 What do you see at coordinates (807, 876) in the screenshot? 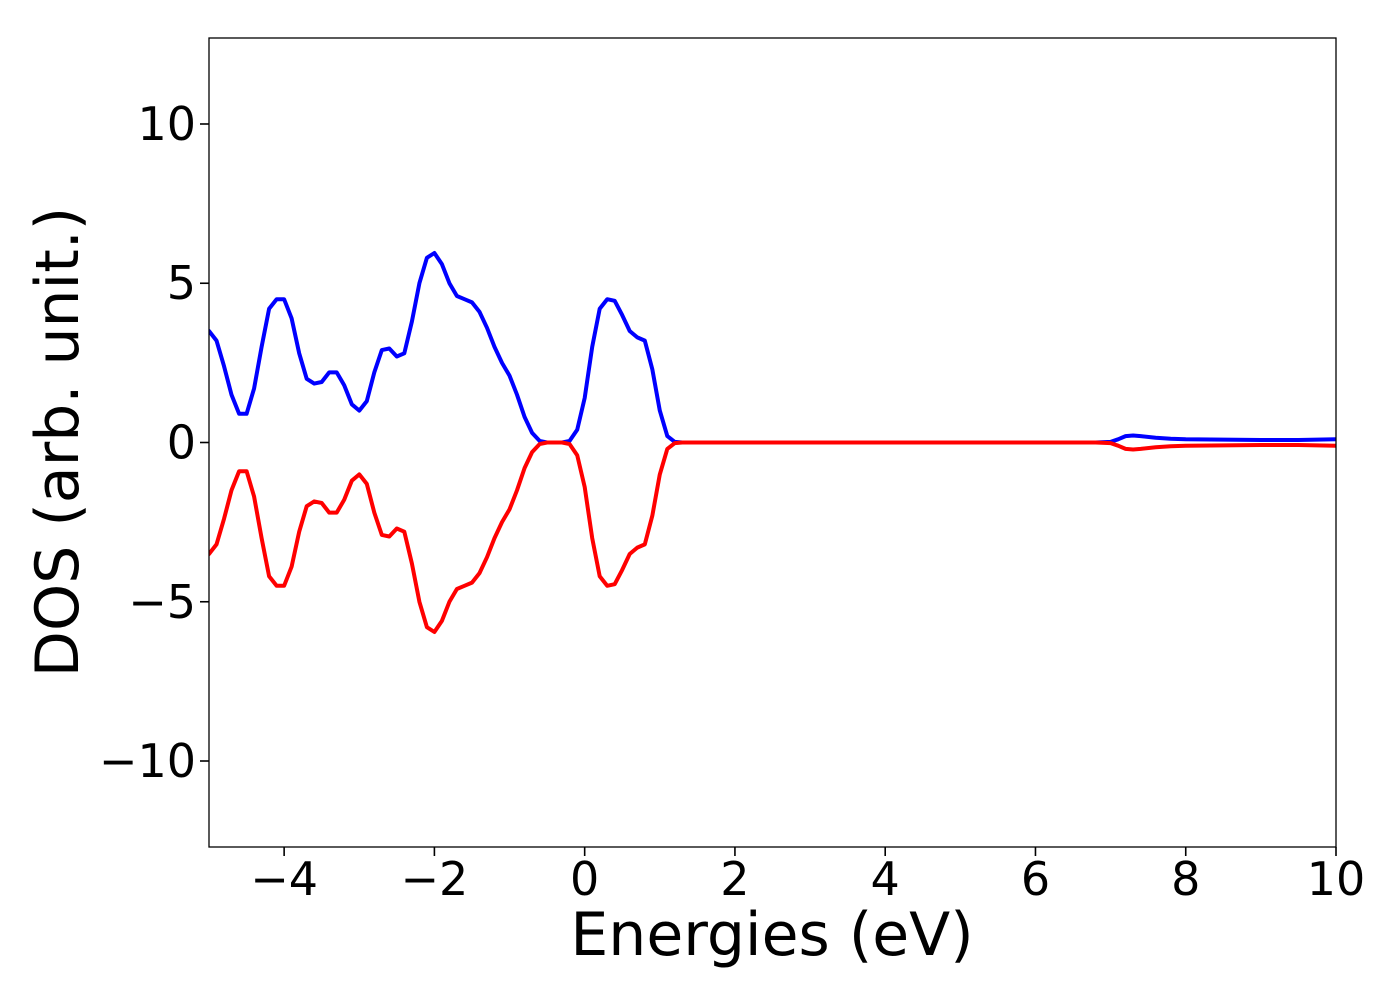
I see `x-axis: −4 −2 0 2 4 6 8 10` at bounding box center [807, 876].